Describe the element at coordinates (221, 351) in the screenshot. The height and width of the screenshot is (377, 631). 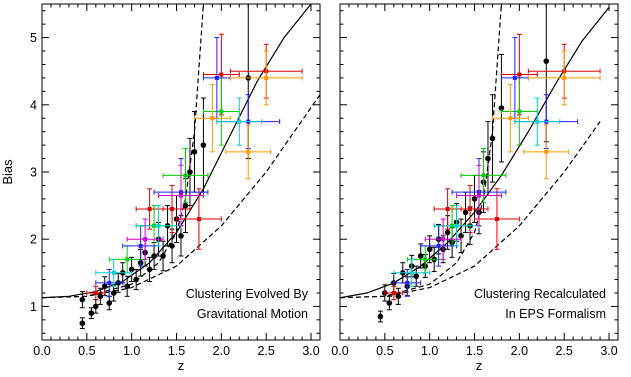
I see `left-x-tick-label: 2.0` at that location.